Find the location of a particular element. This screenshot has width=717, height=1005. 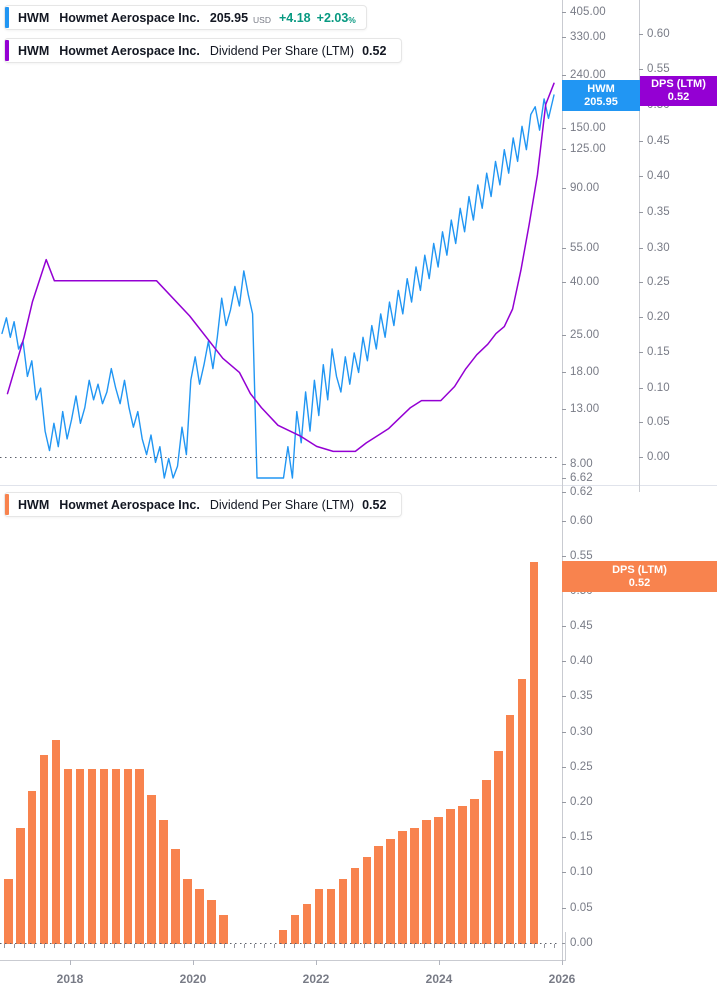

axis-tick-label: 55.00 is located at coordinates (585, 248).